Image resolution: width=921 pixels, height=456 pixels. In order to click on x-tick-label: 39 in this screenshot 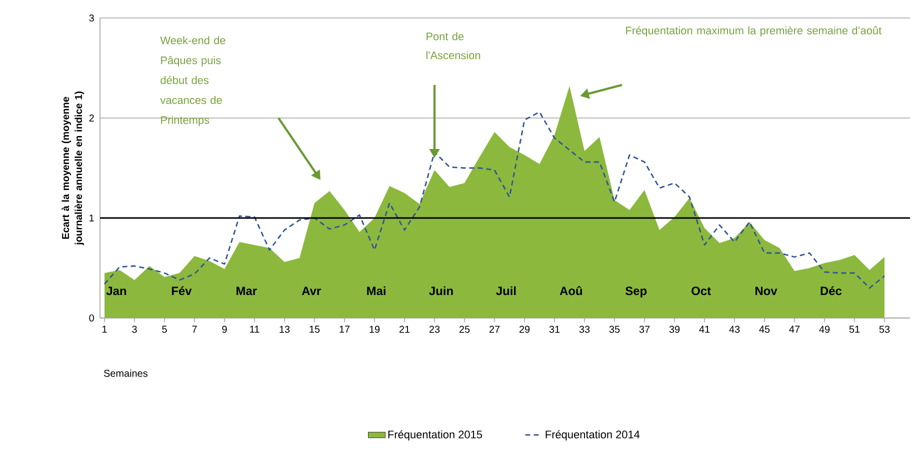, I will do `click(674, 329)`.